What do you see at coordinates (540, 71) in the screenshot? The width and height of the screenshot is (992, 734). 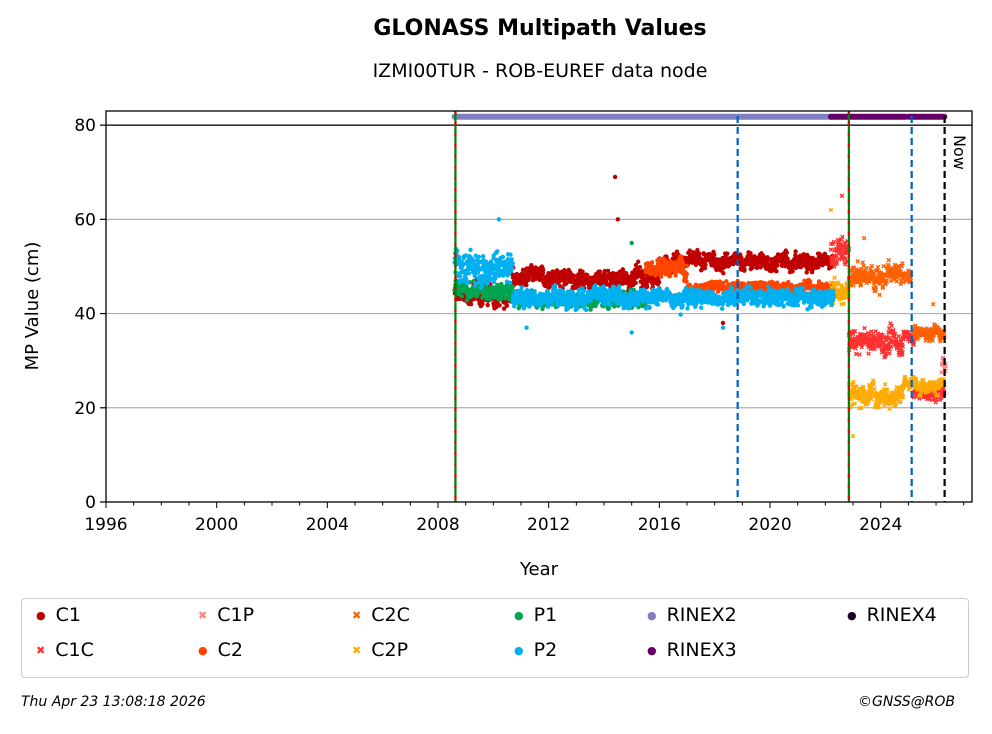 I see `chart-subtitle: IZMI00TUR - ROB-EUREF data node` at bounding box center [540, 71].